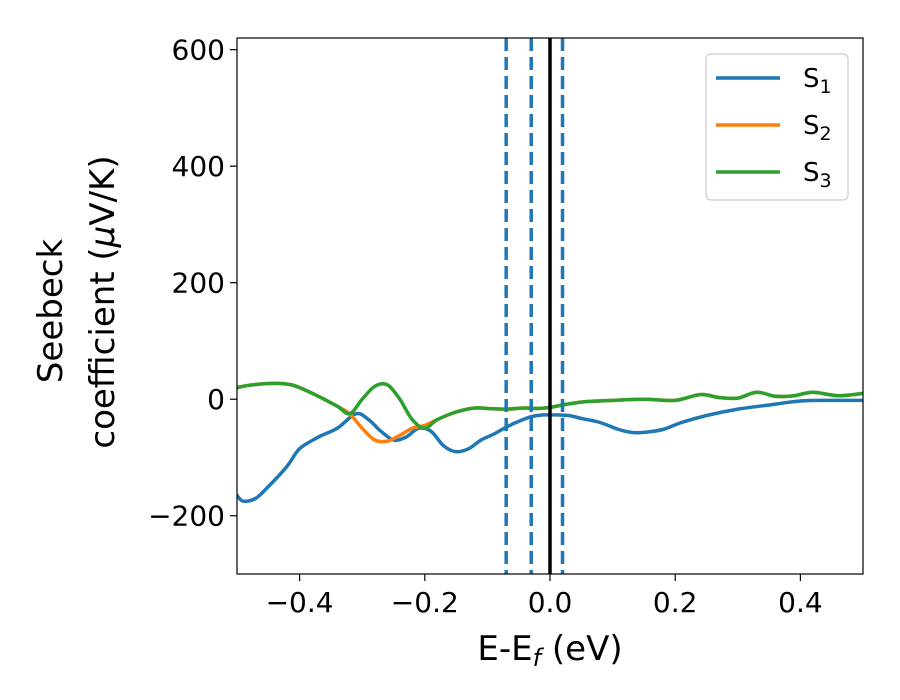 This screenshot has width=900, height=700. I want to click on series-line-s3, so click(550, 406).